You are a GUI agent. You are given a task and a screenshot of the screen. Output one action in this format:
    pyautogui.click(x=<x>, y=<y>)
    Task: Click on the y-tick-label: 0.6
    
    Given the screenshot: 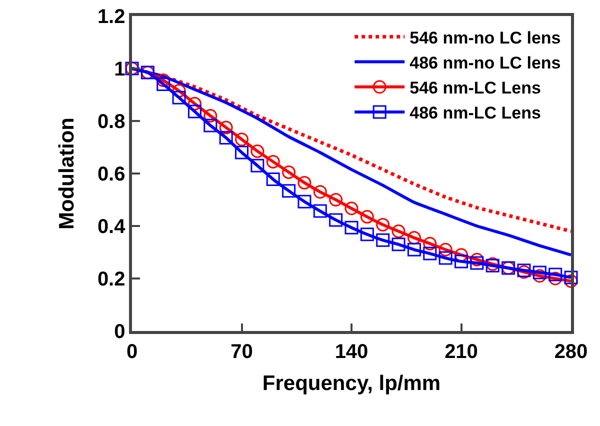 What is the action you would take?
    pyautogui.click(x=111, y=175)
    